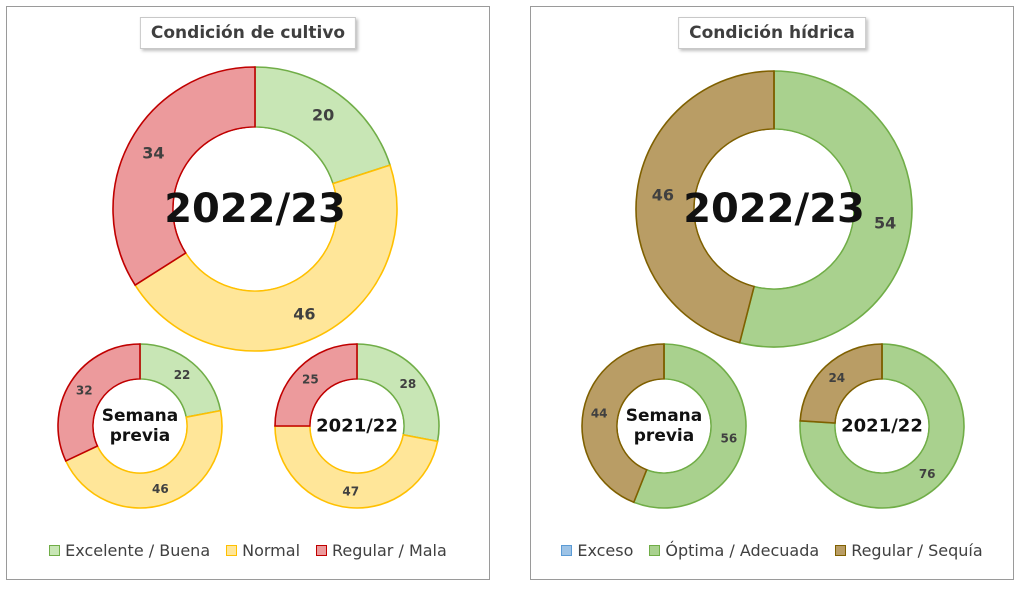 This screenshot has width=1024, height=592. Describe the element at coordinates (322, 550) in the screenshot. I see `legend-swatch-regular-mala` at that location.